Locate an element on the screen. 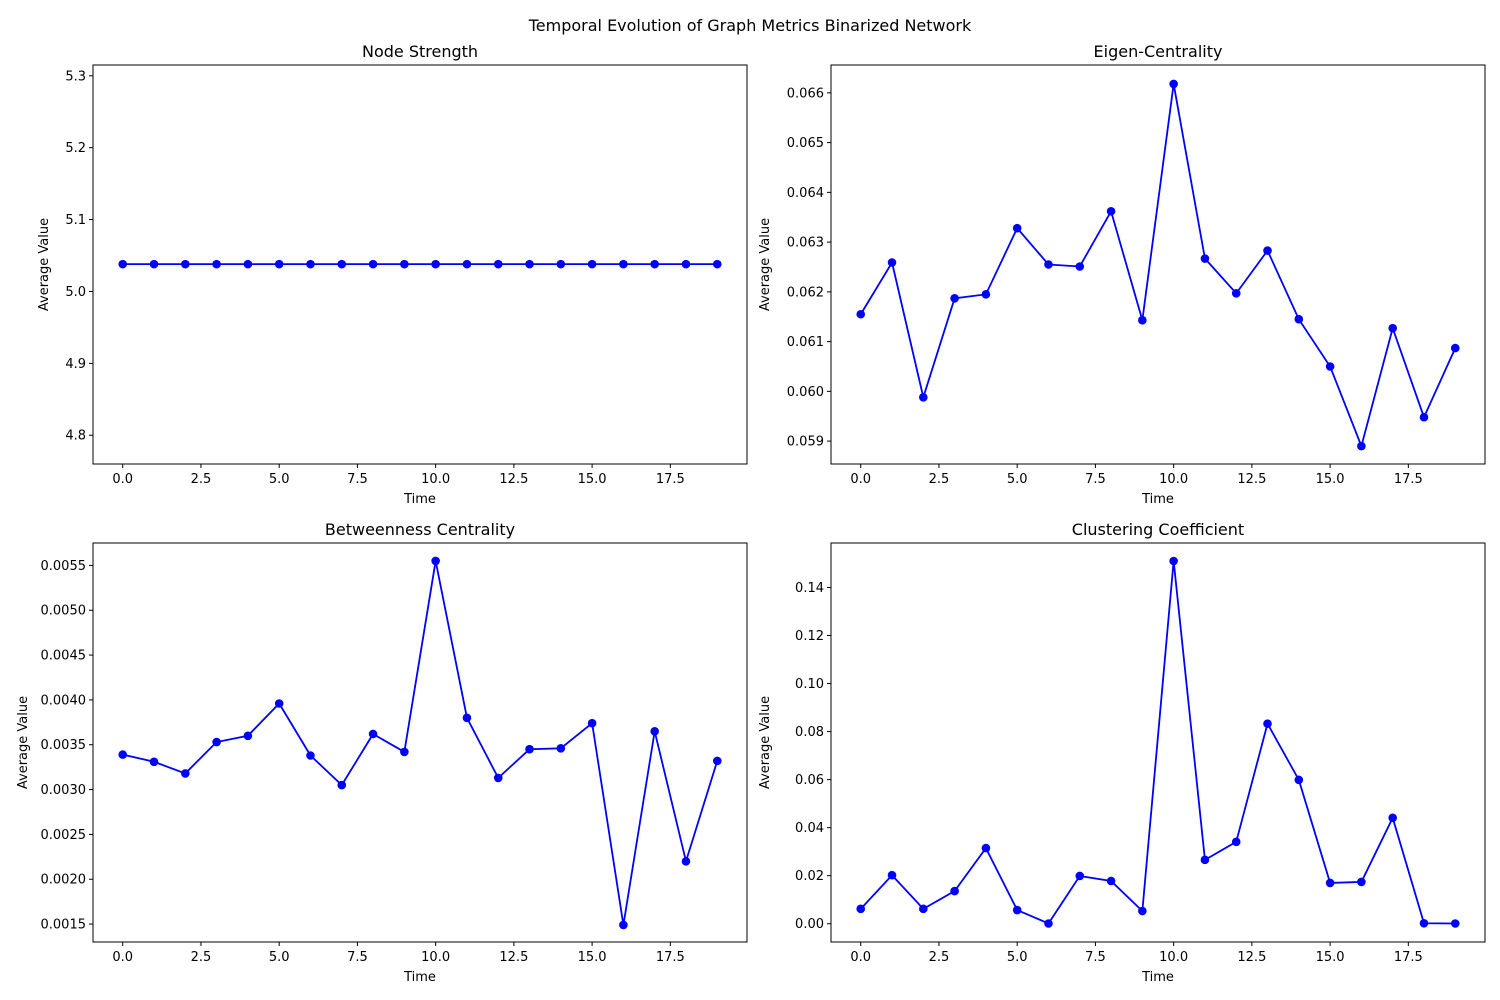  node-strength-xtick-label: 12.5 is located at coordinates (513, 479).